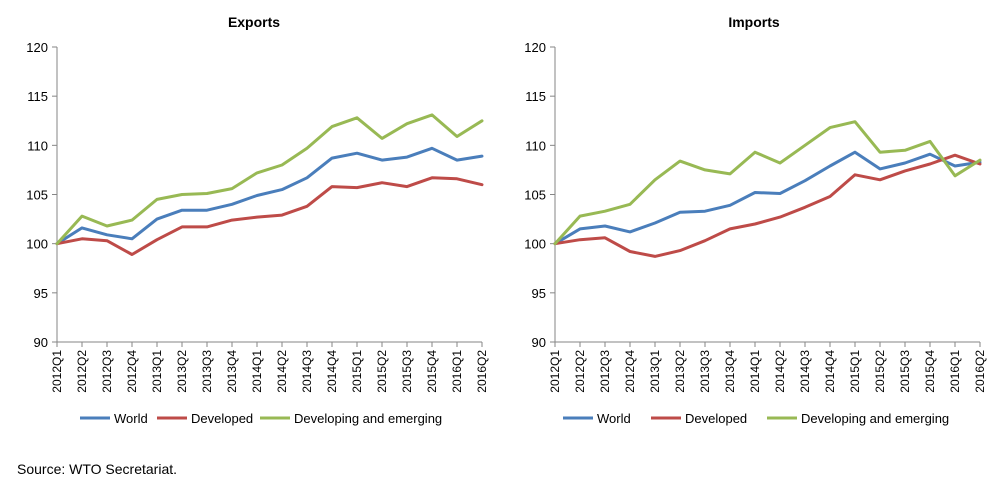  I want to click on chart-title: Imports, so click(754, 22).